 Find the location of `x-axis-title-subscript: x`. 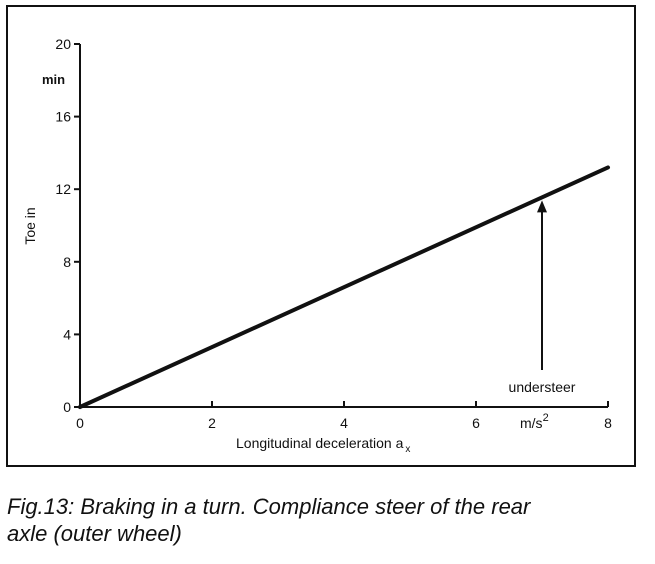

x-axis-title-subscript: x is located at coordinates (407, 449).